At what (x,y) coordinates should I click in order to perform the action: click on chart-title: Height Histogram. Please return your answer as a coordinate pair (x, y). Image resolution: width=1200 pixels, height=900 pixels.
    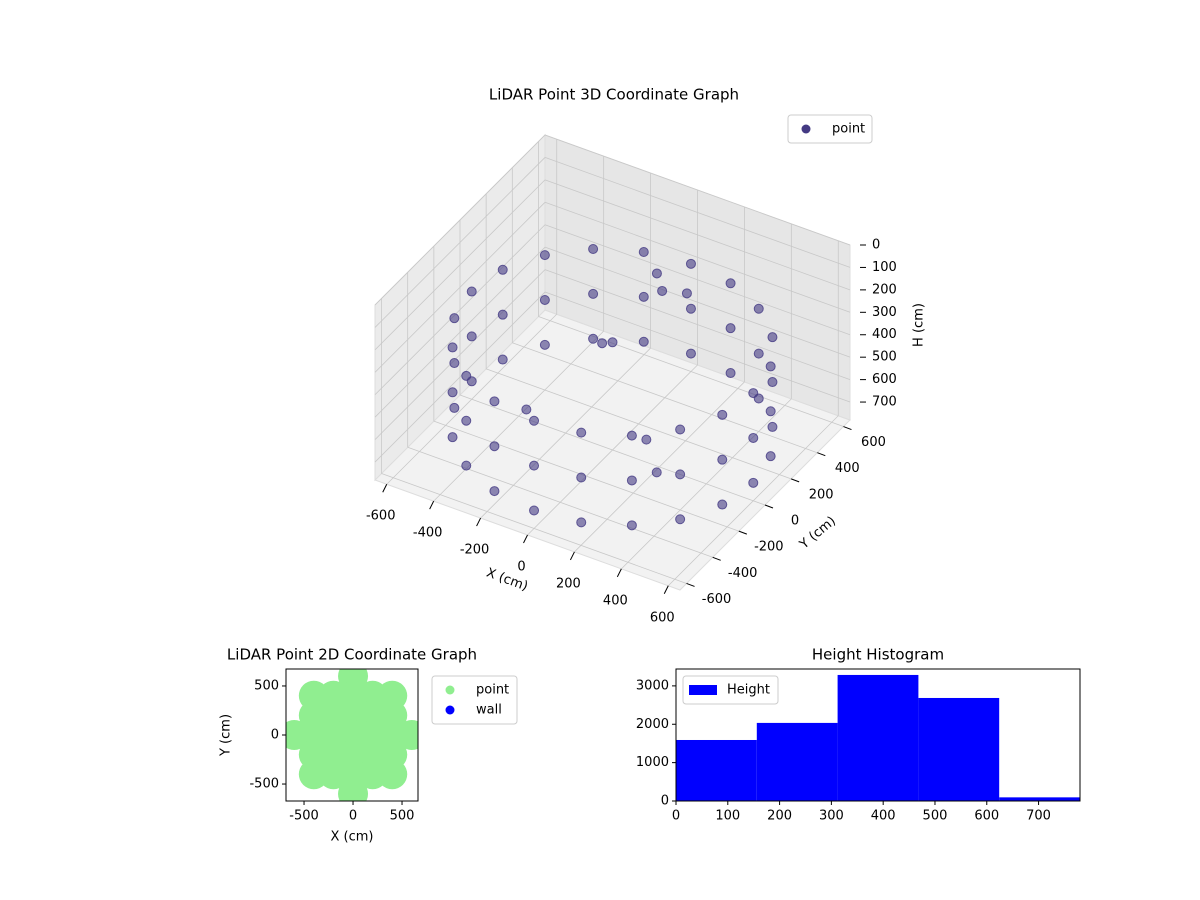
    Looking at the image, I should click on (878, 655).